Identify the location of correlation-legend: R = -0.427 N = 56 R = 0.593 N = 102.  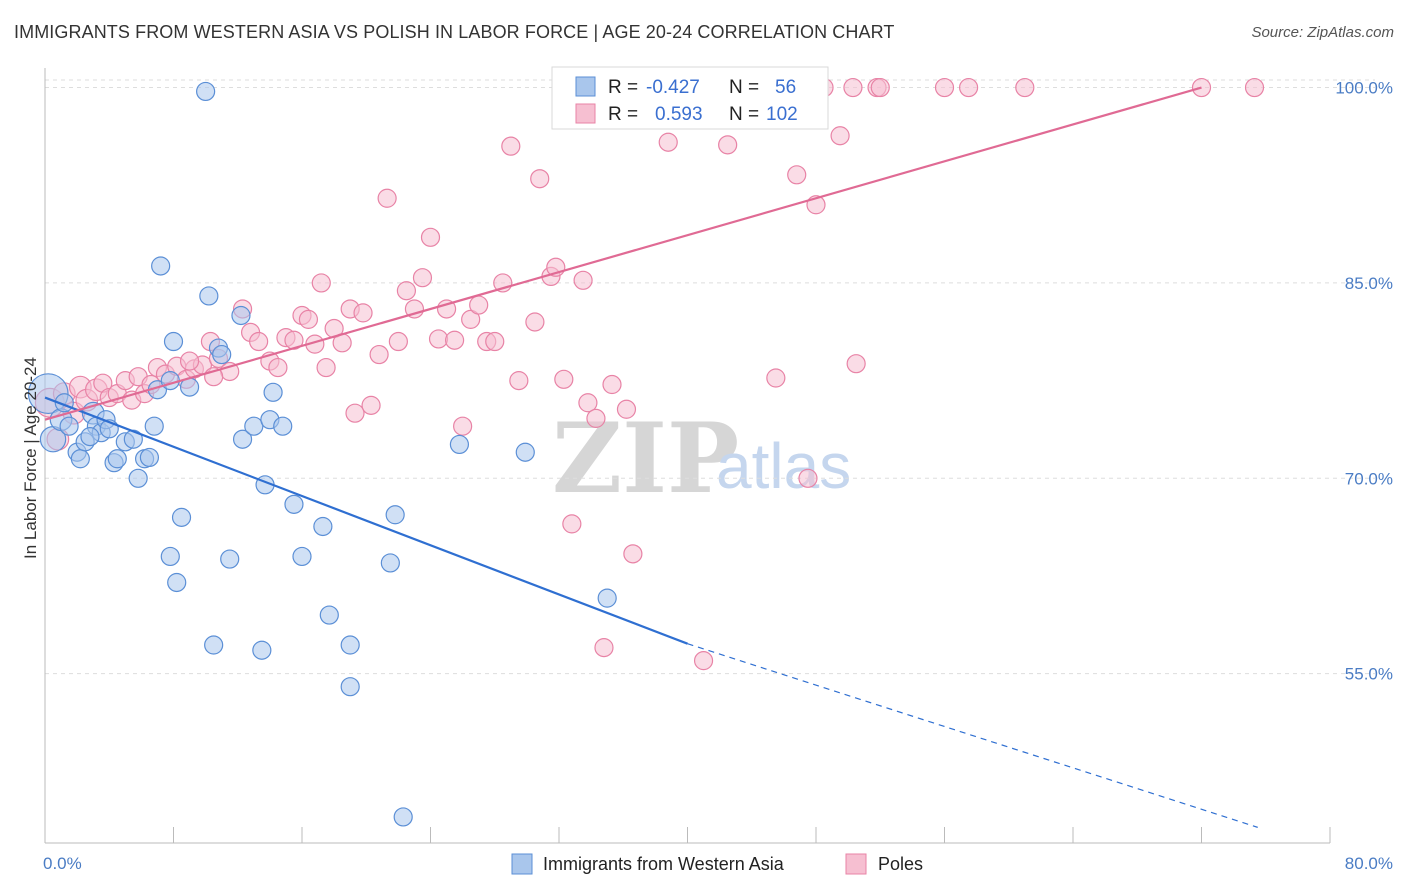
(690, 98).